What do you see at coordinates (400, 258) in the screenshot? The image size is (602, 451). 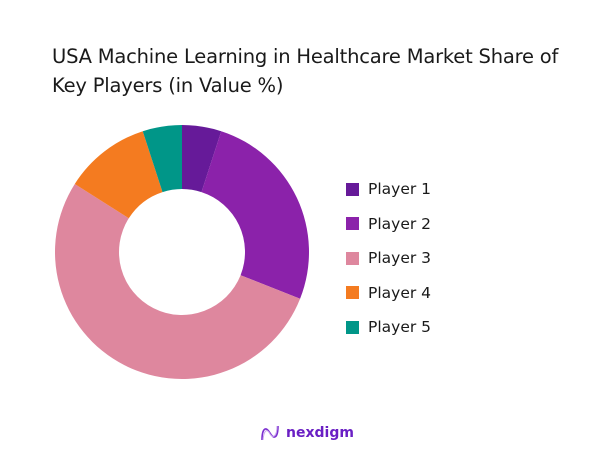 I see `legend-label: Player 3` at bounding box center [400, 258].